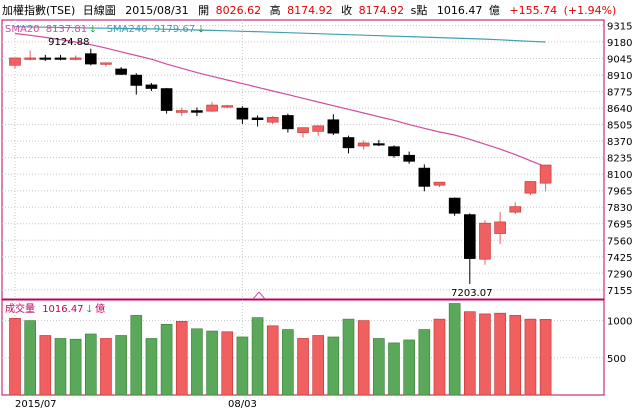 This screenshot has width=640, height=410. Describe the element at coordinates (36, 404) in the screenshot. I see `x-tick-label: 2015/07` at that location.